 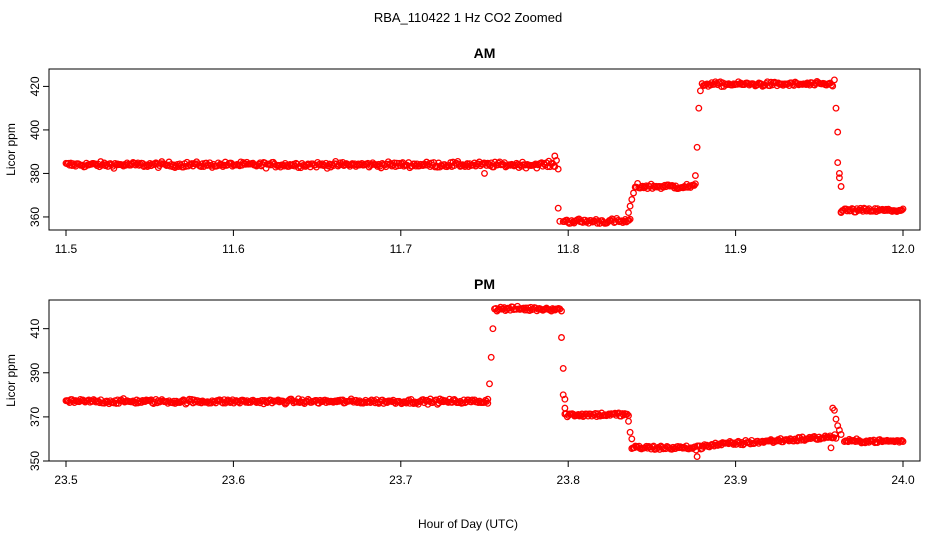 I want to click on x-tick-label: 23.8, so click(x=569, y=480).